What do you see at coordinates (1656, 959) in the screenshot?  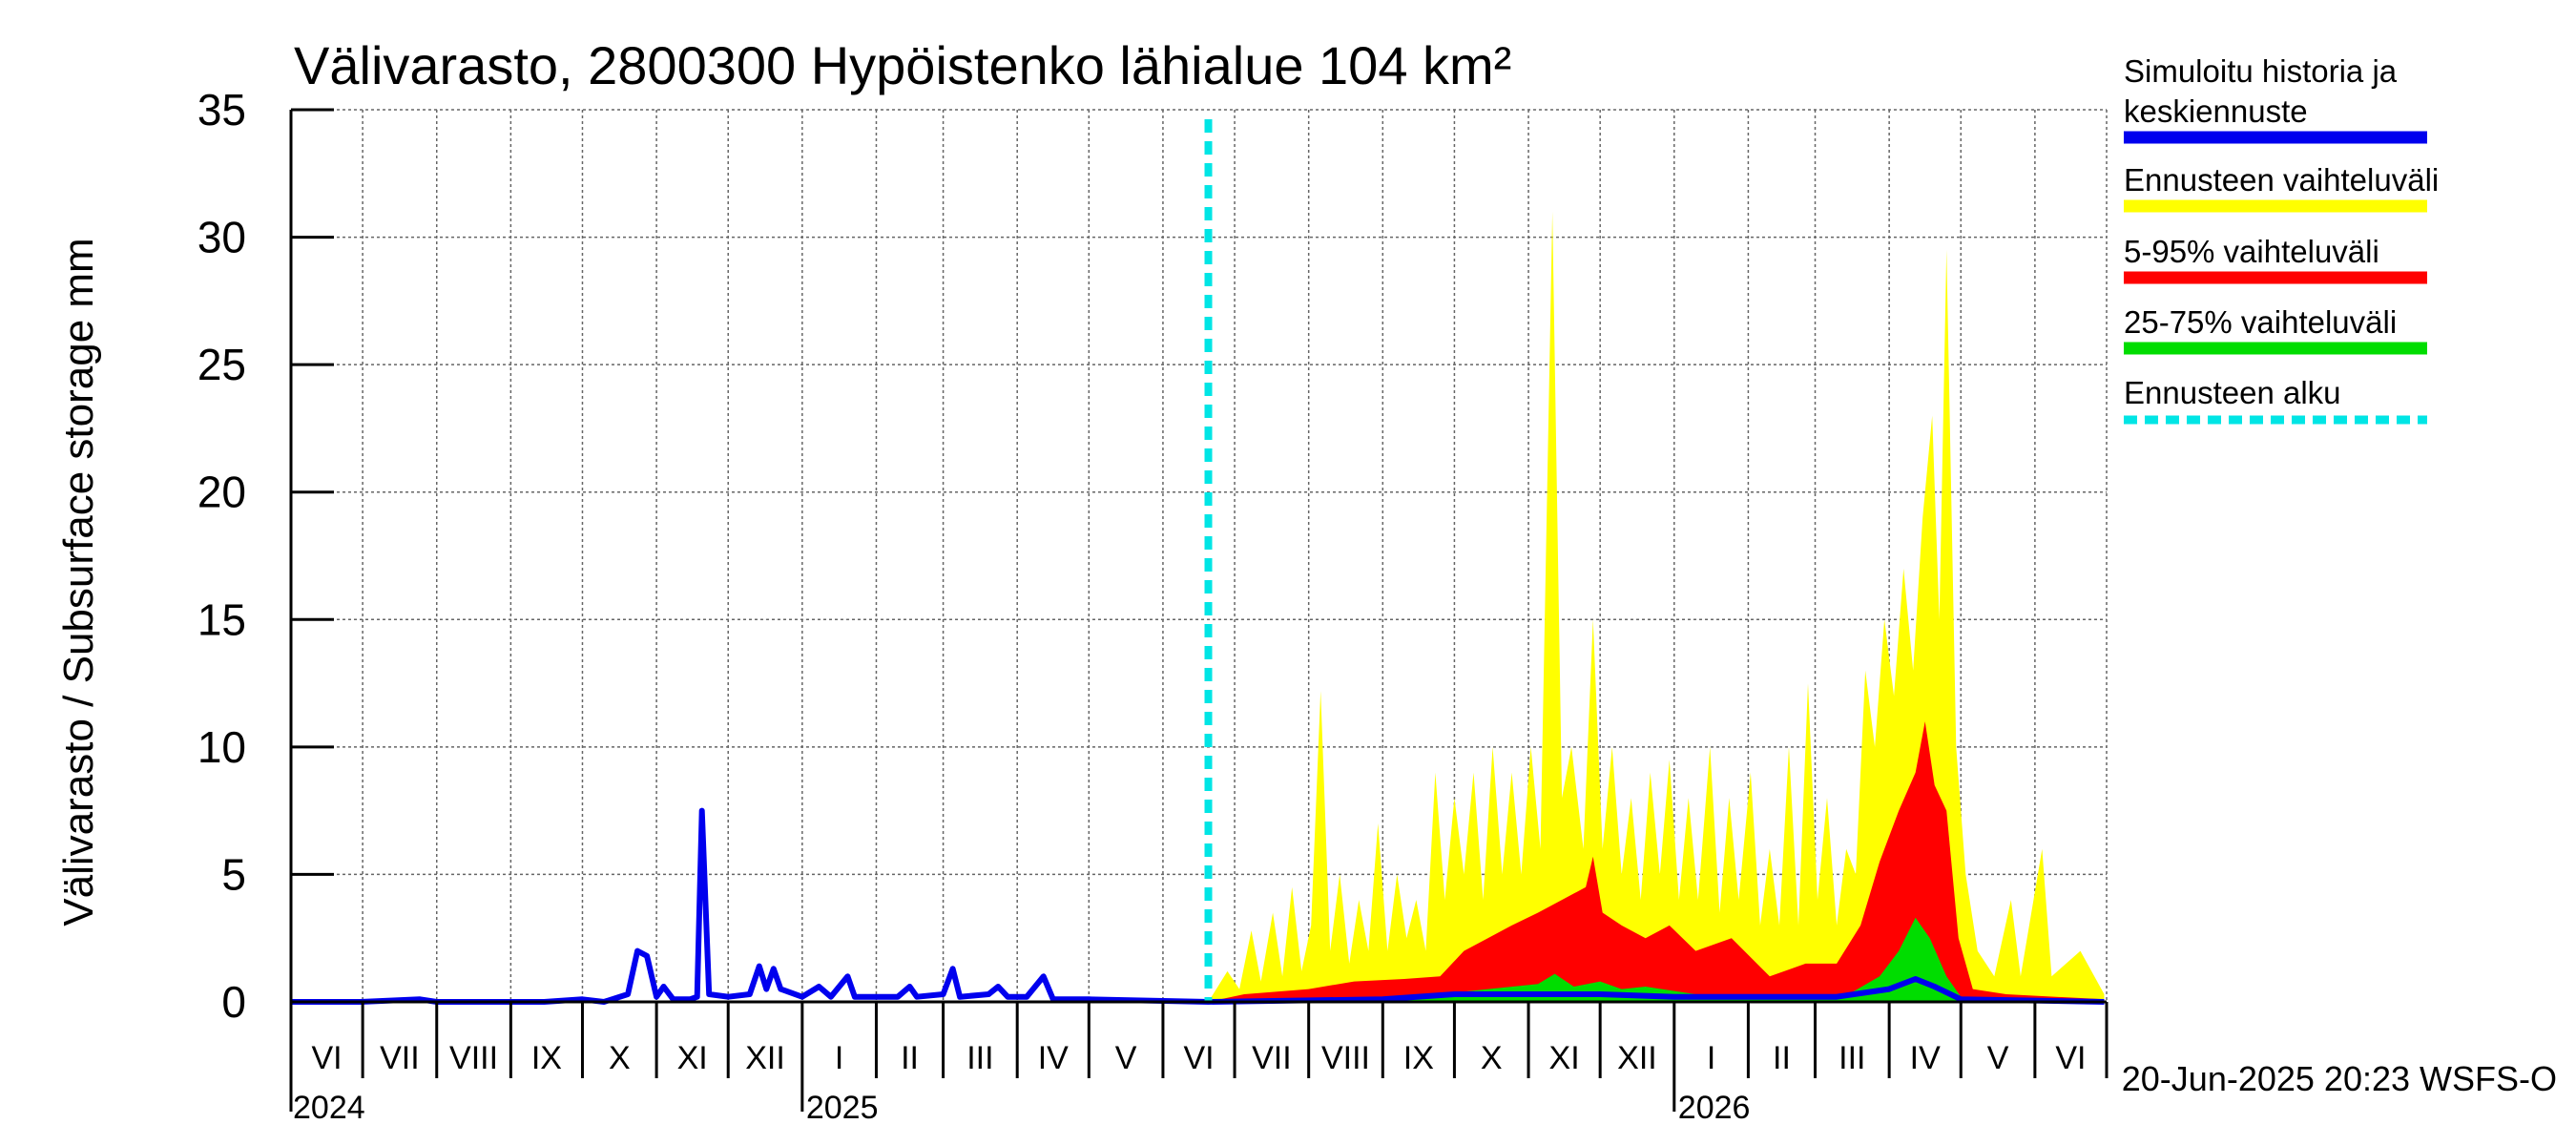 I see `range-25-75-area` at bounding box center [1656, 959].